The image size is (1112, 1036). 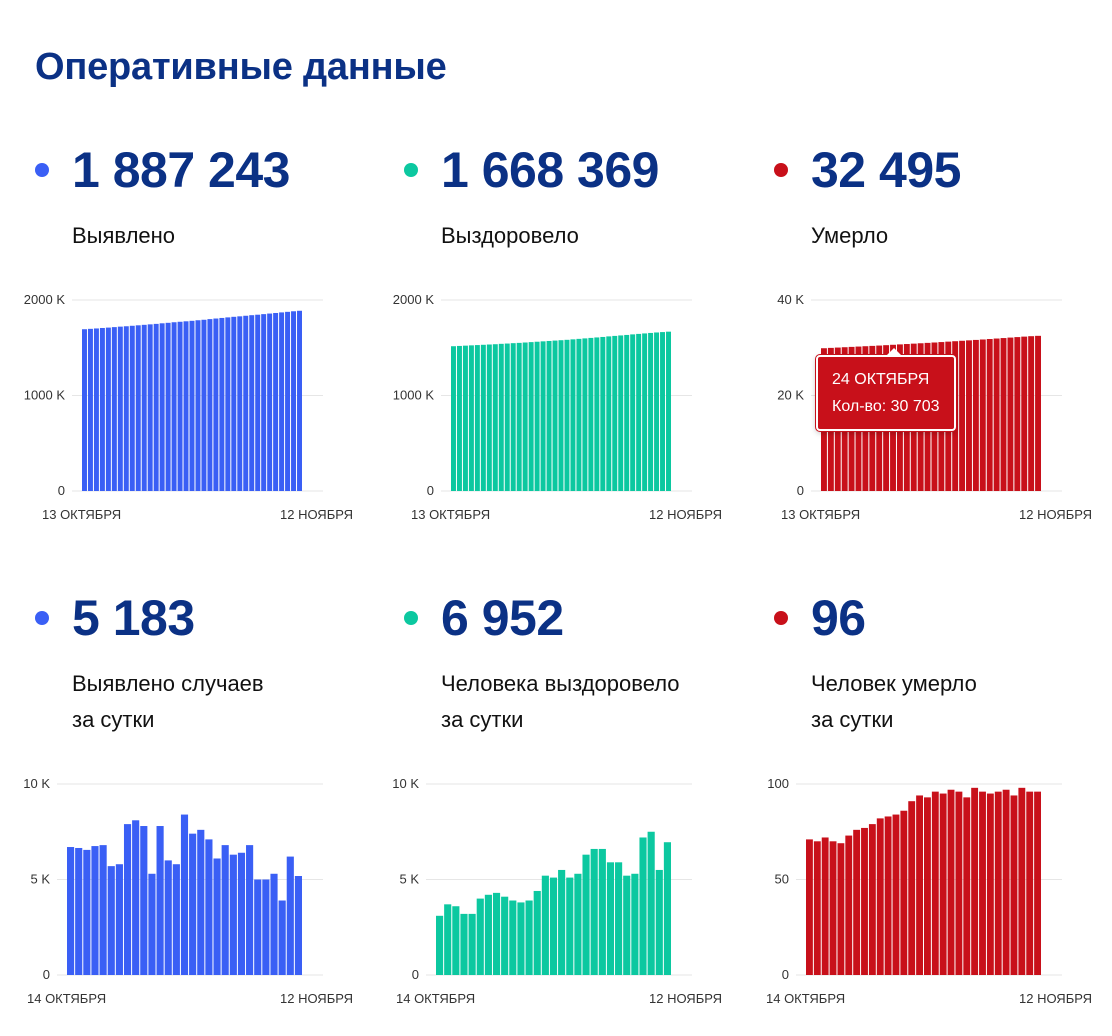 I want to click on stat-value: 96, so click(x=838, y=618).